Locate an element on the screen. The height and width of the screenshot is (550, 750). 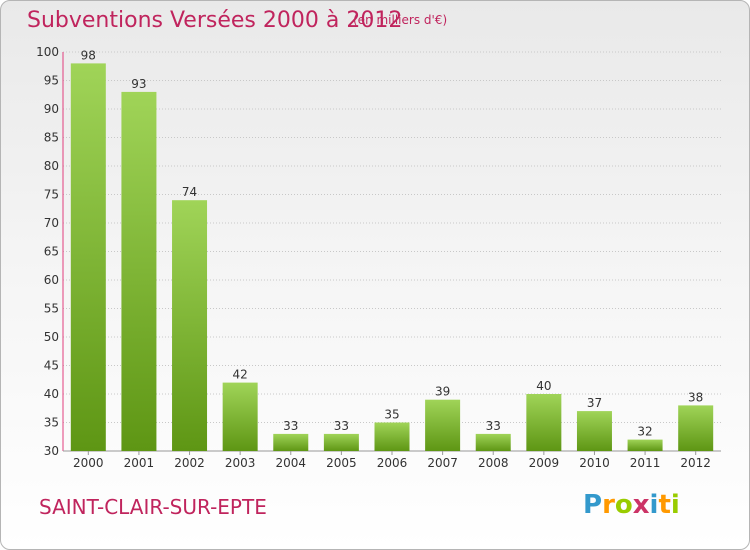
x-tick-label: 2009 is located at coordinates (544, 463).